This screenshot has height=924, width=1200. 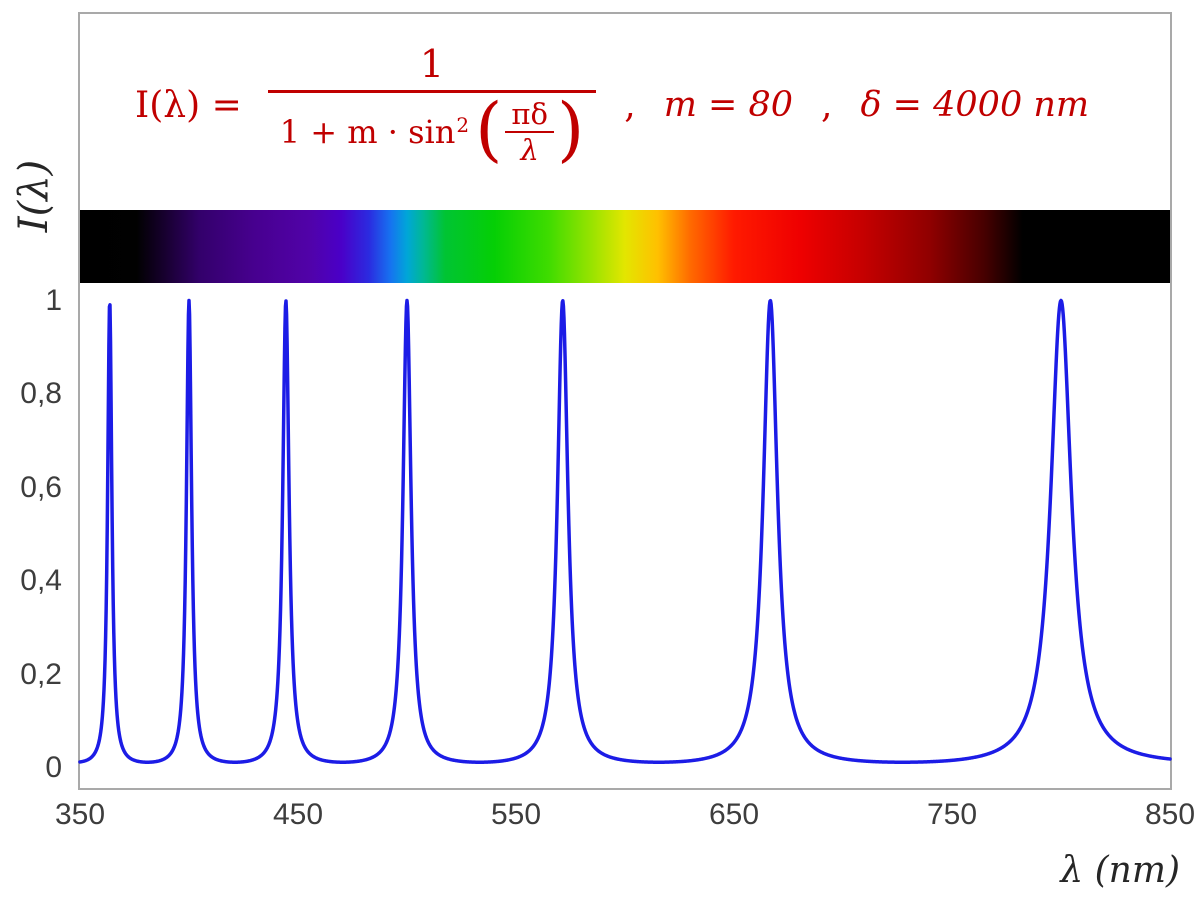 I want to click on formula-fraction: 1 1 + m · sin 2 ( πδ λ ), so click(x=432, y=104).